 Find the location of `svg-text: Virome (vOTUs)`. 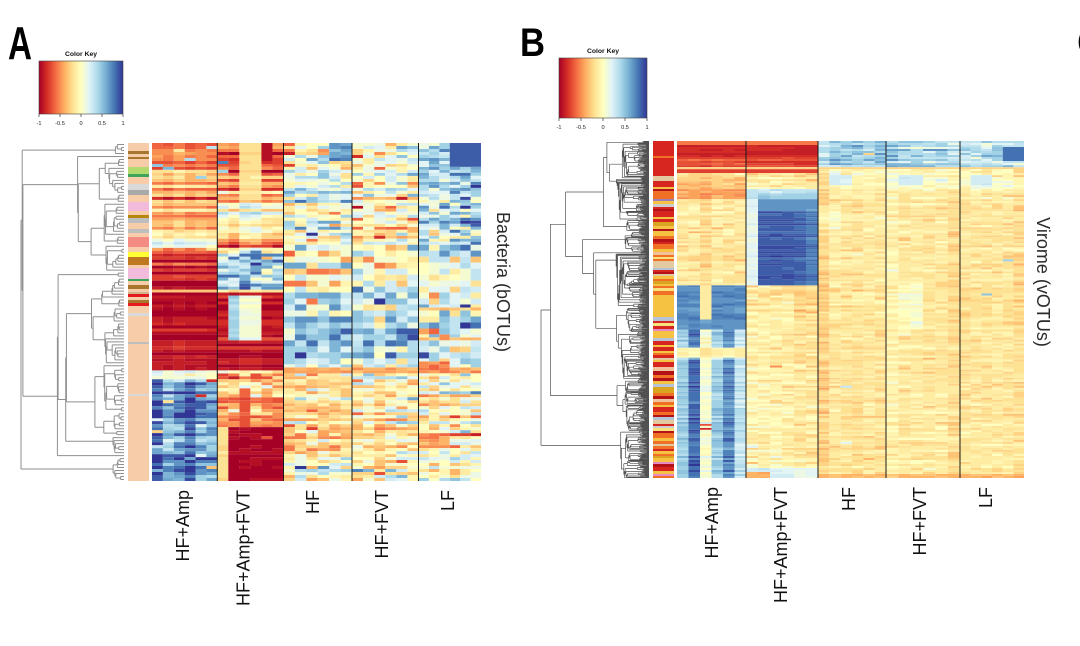

svg-text: Virome (vOTUs) is located at coordinates (1043, 282).